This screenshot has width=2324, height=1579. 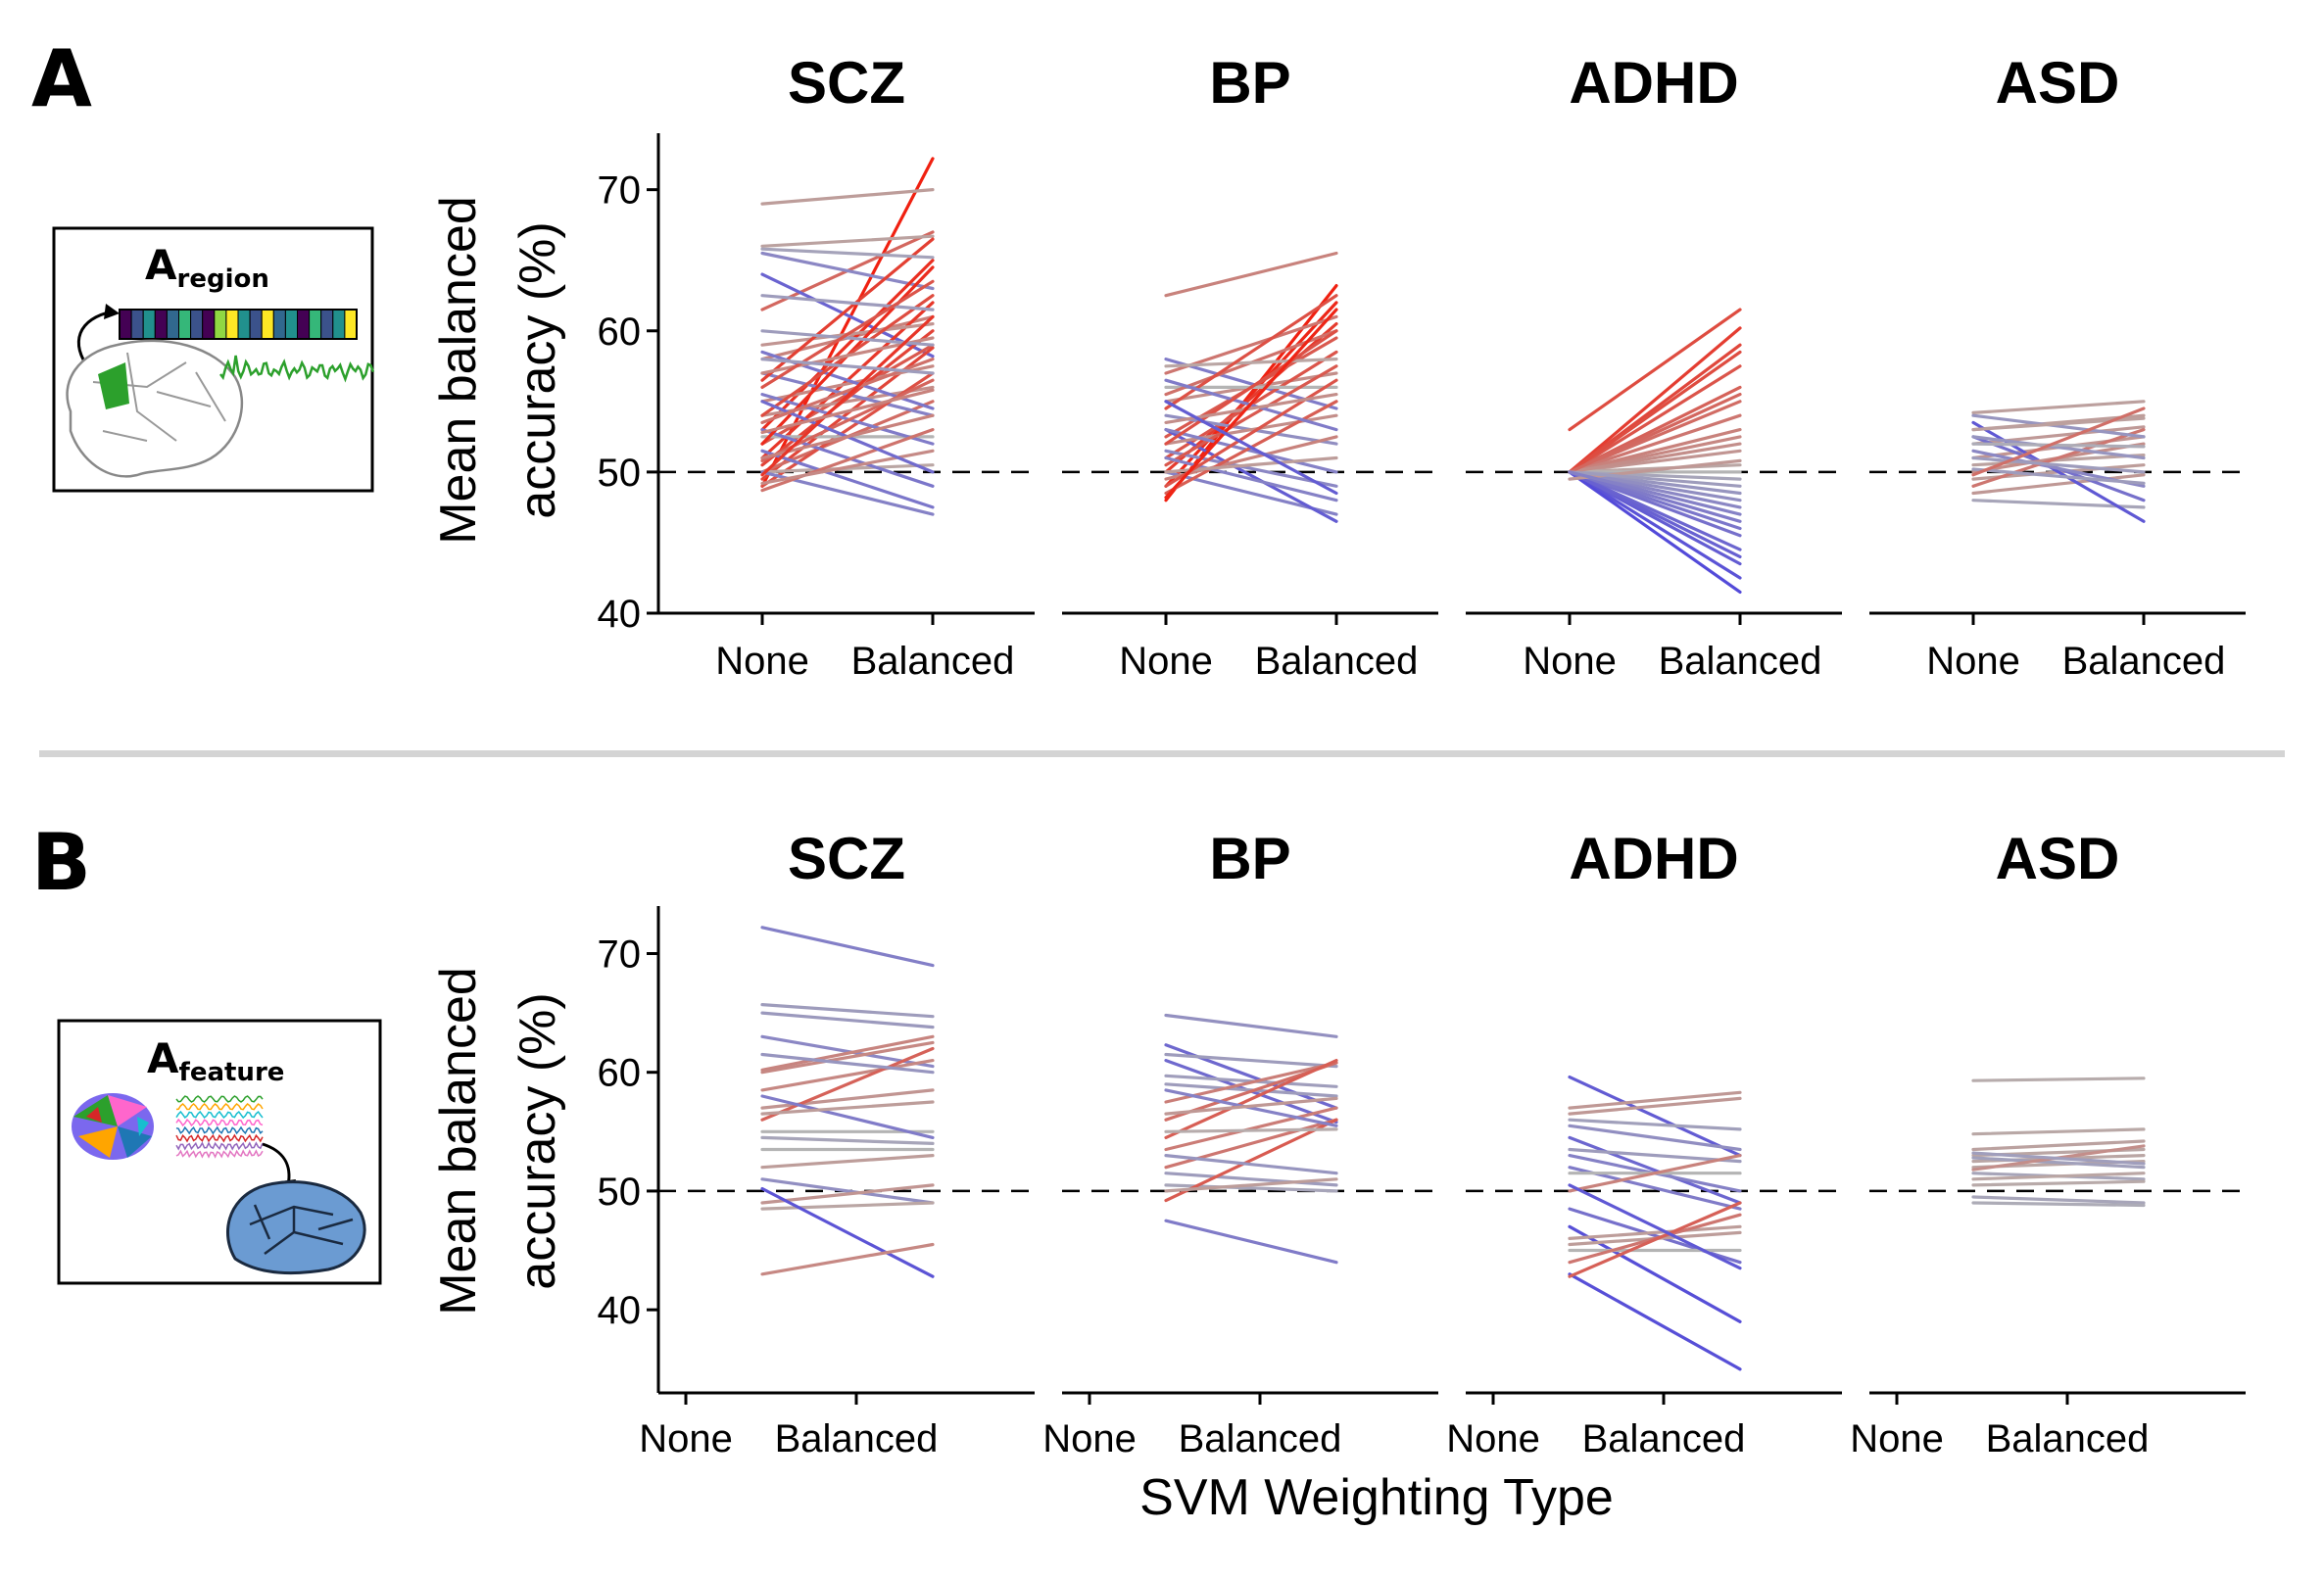 What do you see at coordinates (219, 1152) in the screenshot?
I see `brain-feature-map-icon: Afeature` at bounding box center [219, 1152].